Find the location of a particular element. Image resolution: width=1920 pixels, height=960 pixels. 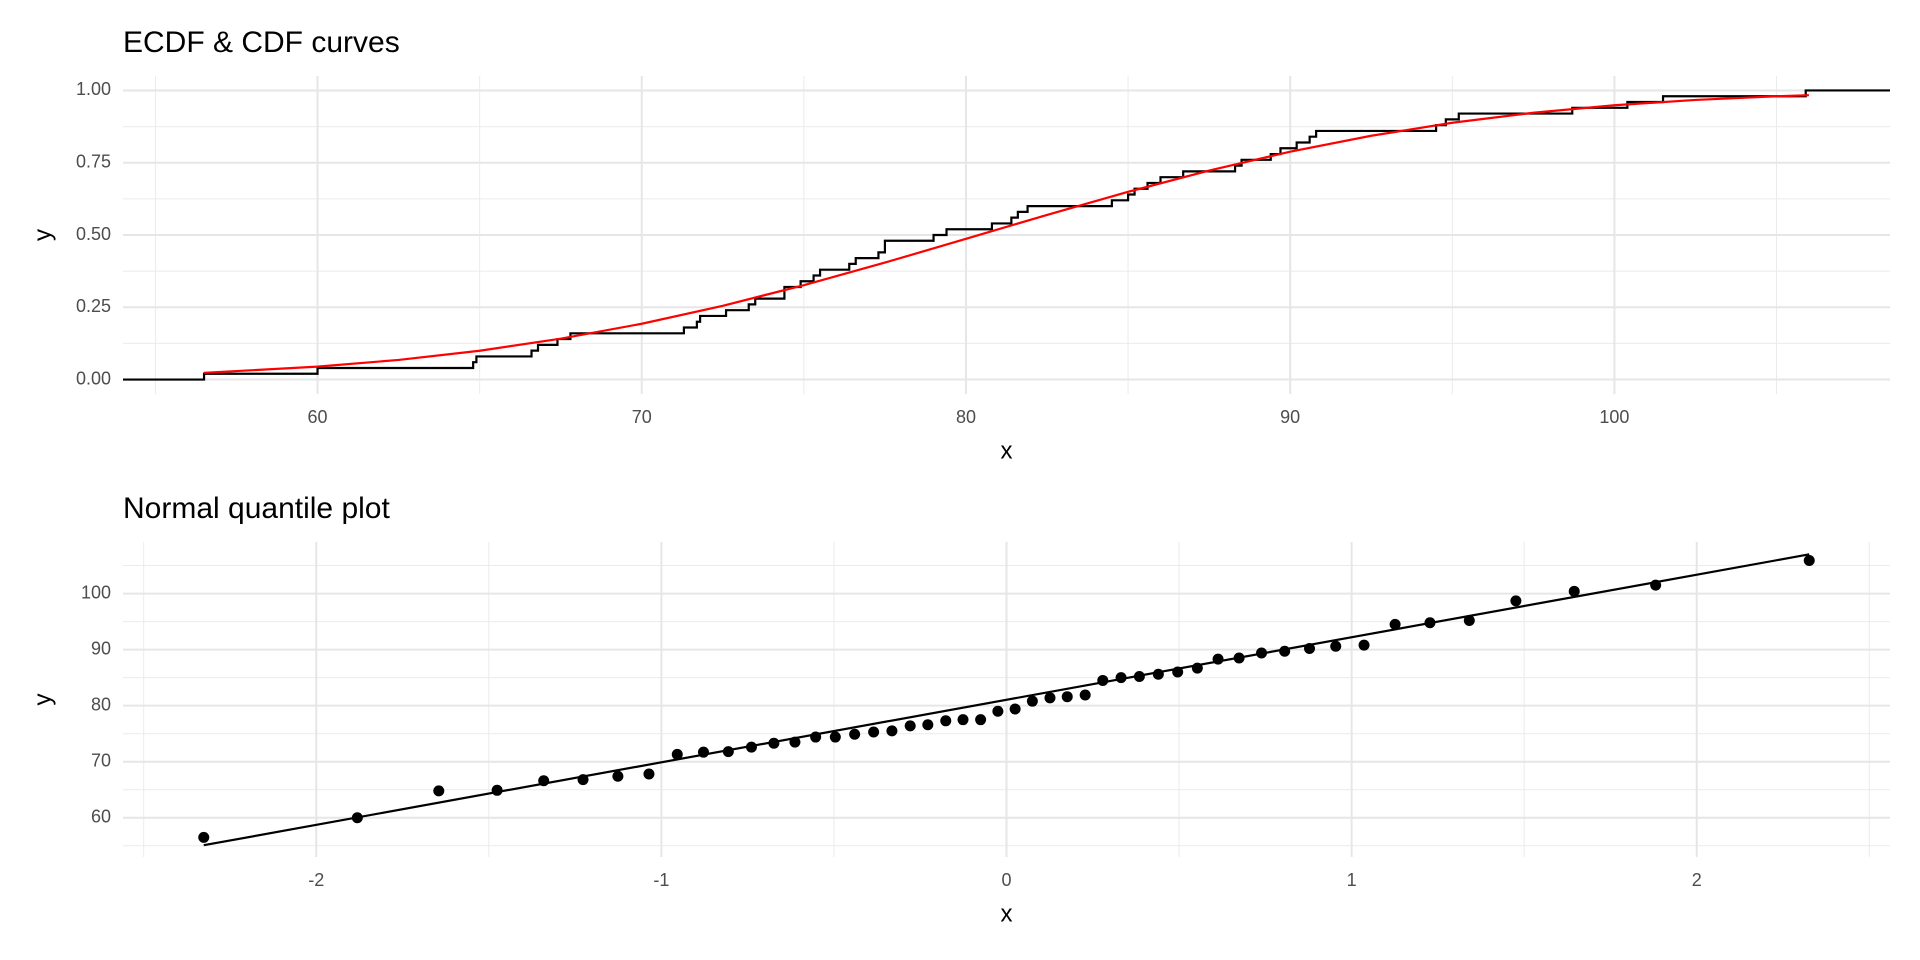

y-tick-label: 0.00 is located at coordinates (93, 378).